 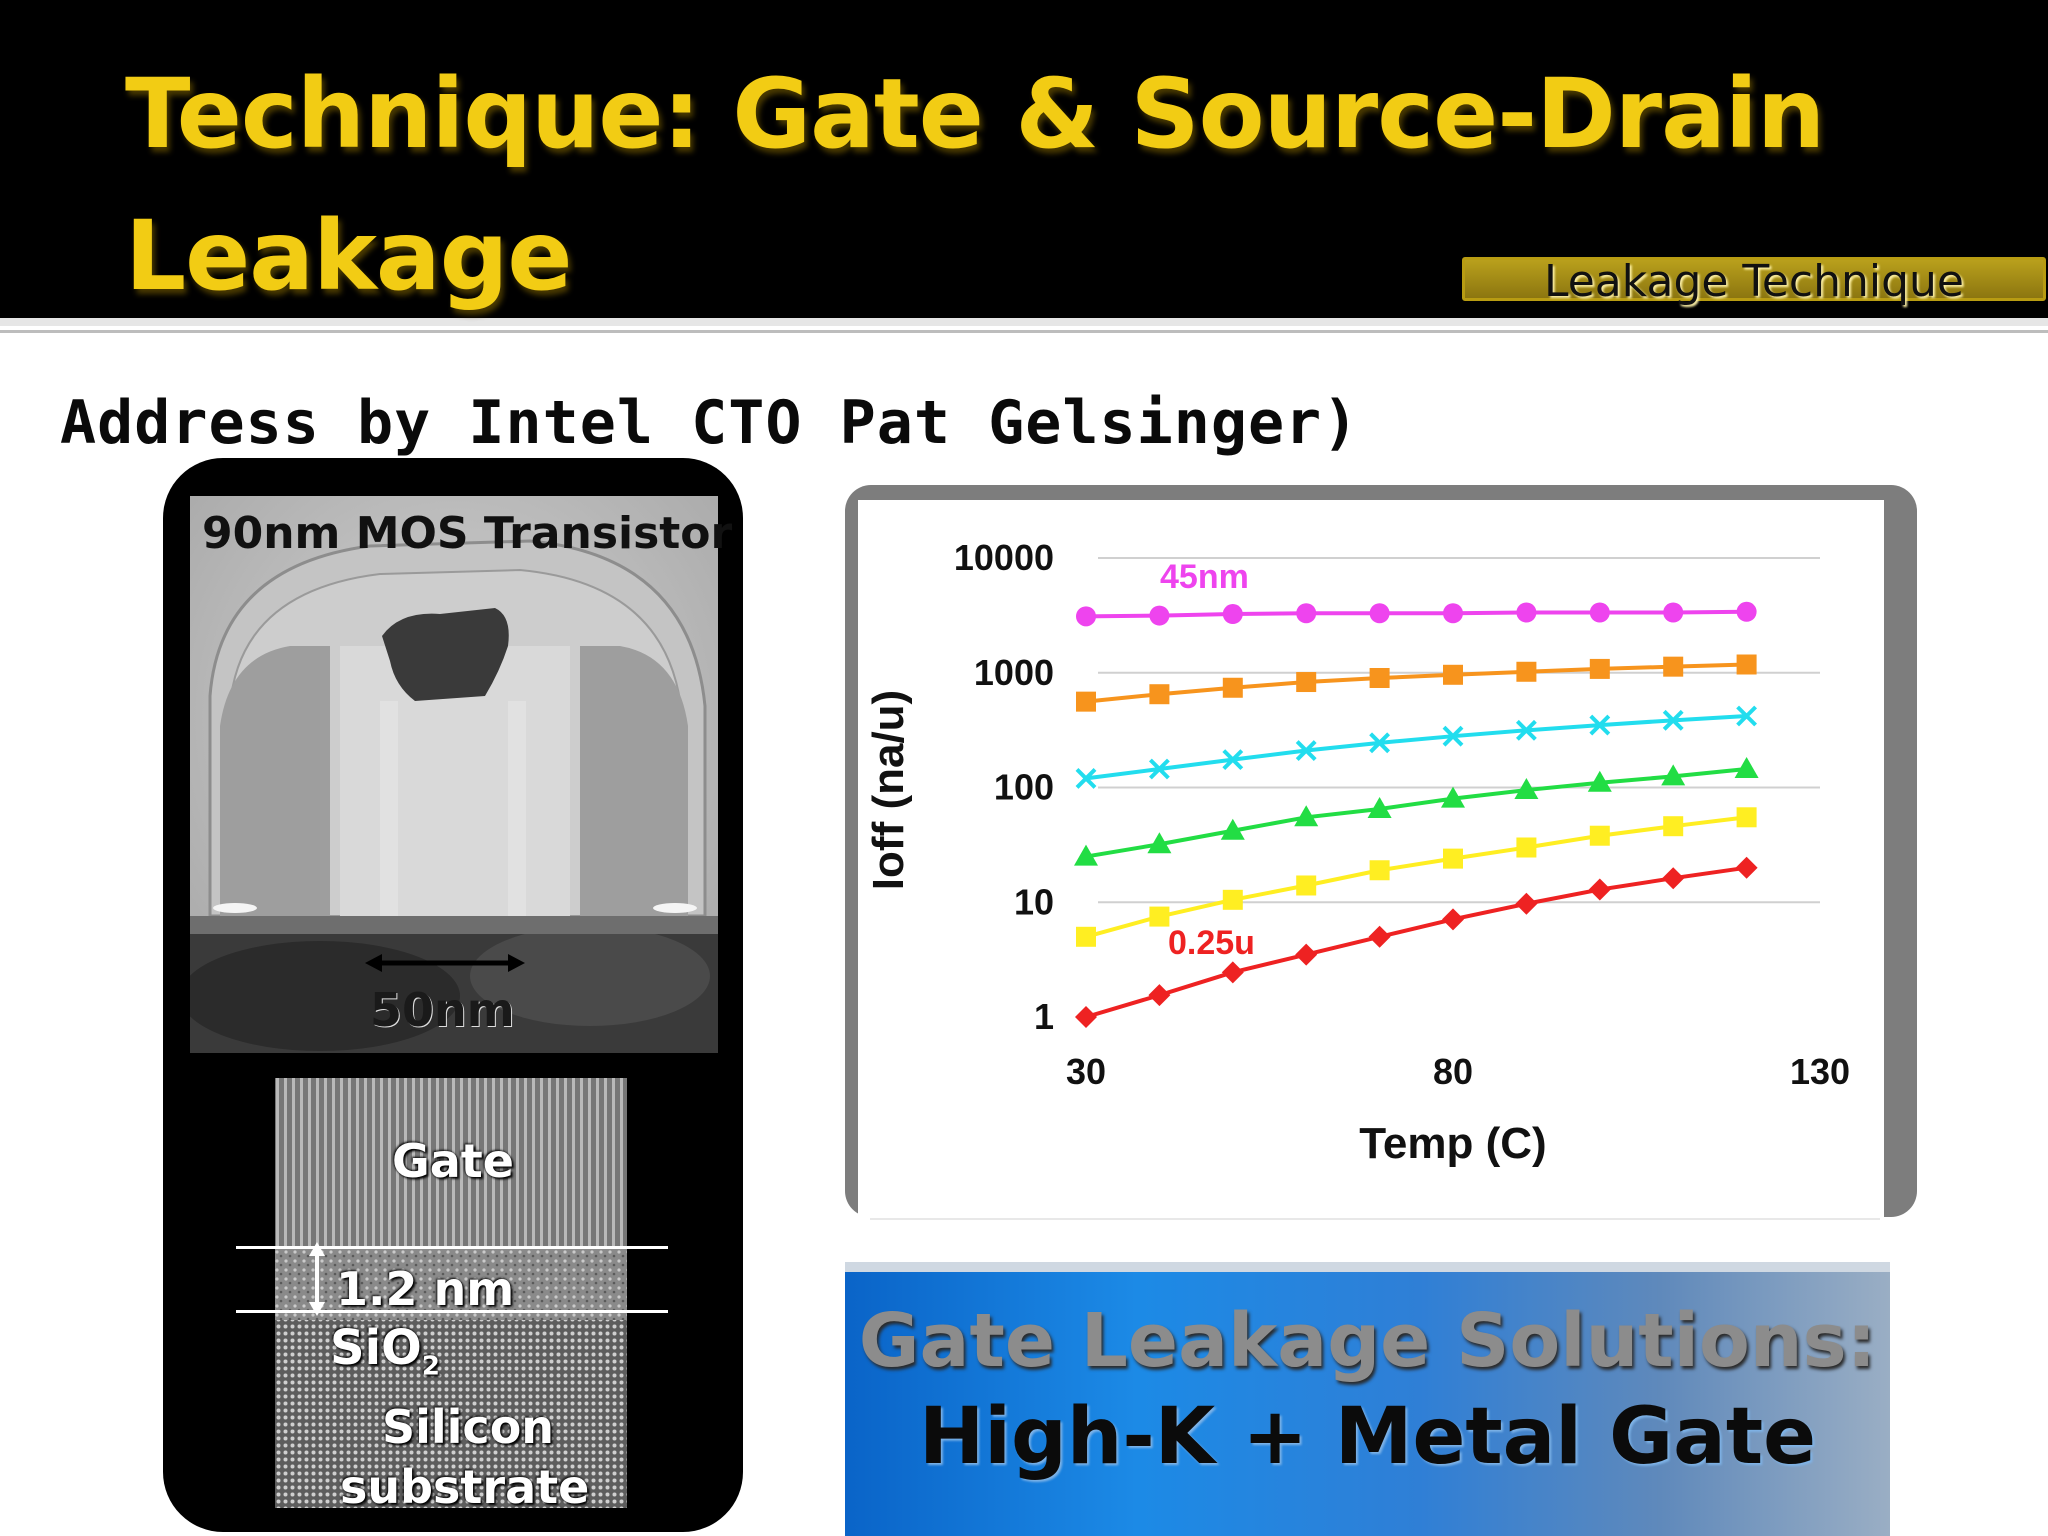 I want to click on gate-oxide-illustration, so click(x=451, y=1293).